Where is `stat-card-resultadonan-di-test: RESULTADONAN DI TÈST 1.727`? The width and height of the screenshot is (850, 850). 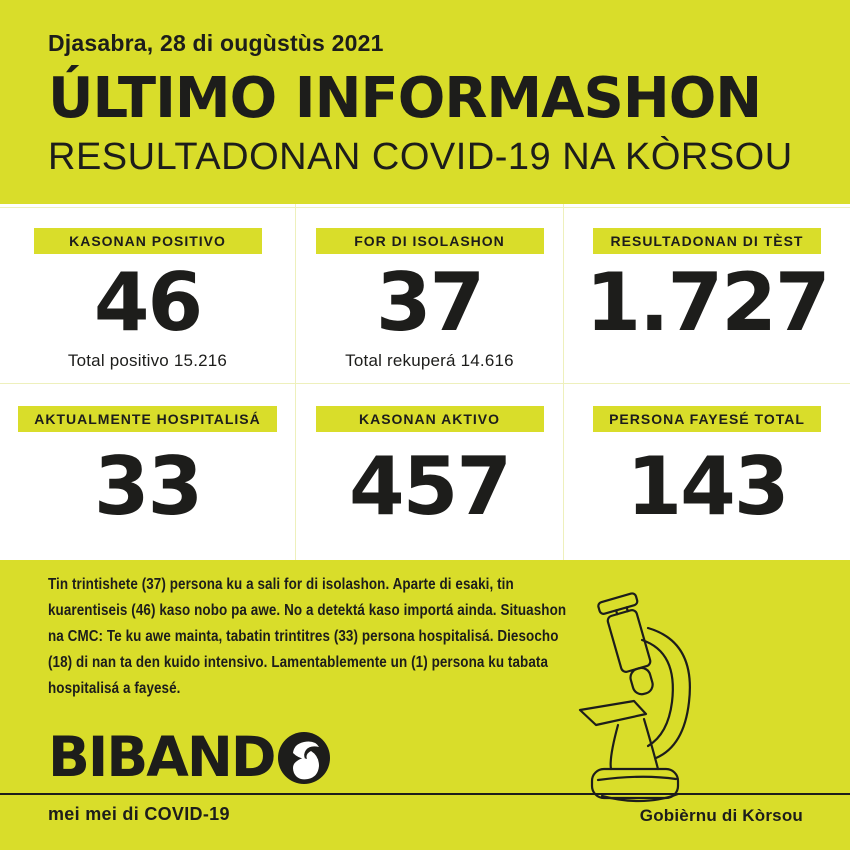 stat-card-resultadonan-di-test: RESULTADONAN DI TÈST 1.727 is located at coordinates (707, 294).